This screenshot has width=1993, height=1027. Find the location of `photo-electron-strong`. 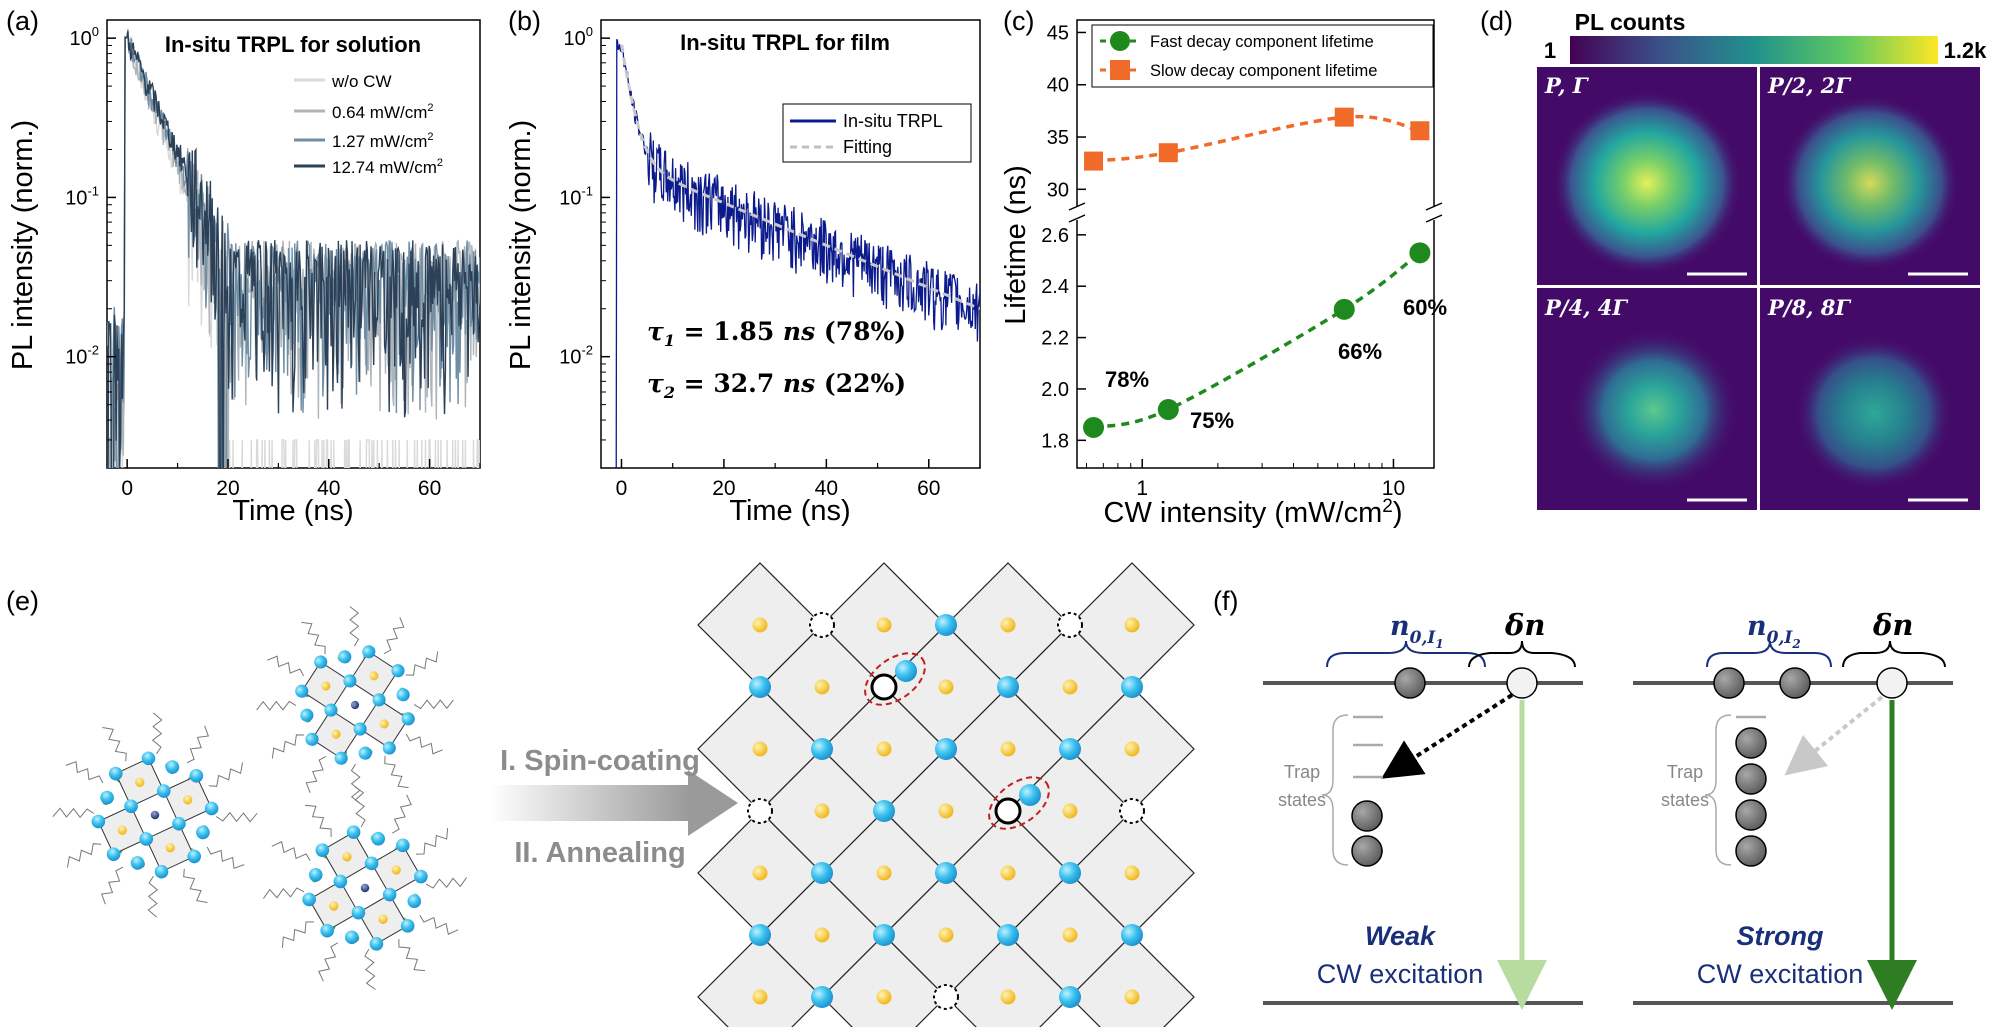

photo-electron-strong is located at coordinates (1892, 683).